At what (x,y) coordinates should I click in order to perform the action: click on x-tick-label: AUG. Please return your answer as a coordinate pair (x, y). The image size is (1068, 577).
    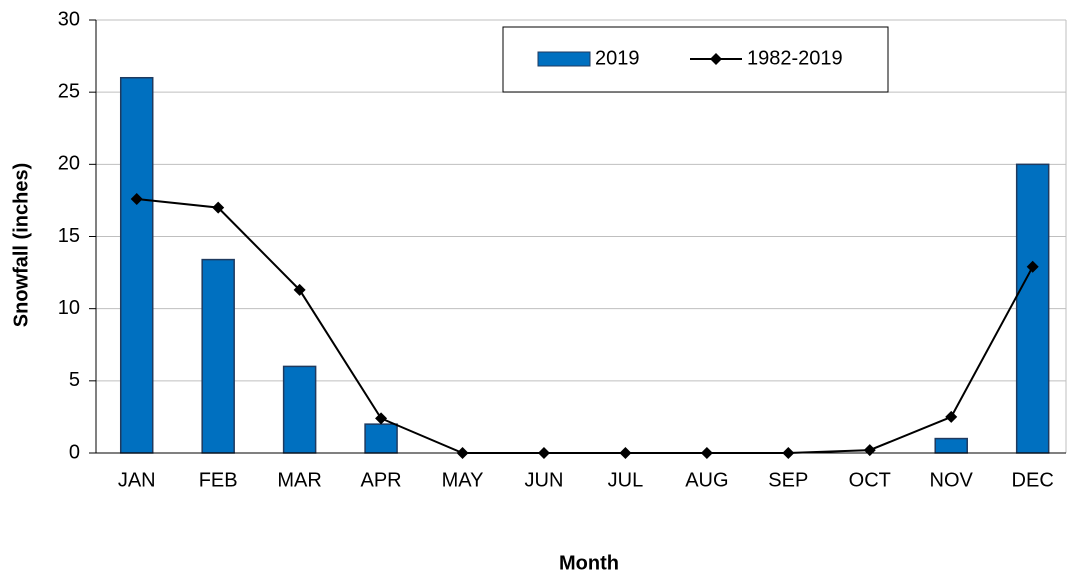
    Looking at the image, I should click on (706, 480).